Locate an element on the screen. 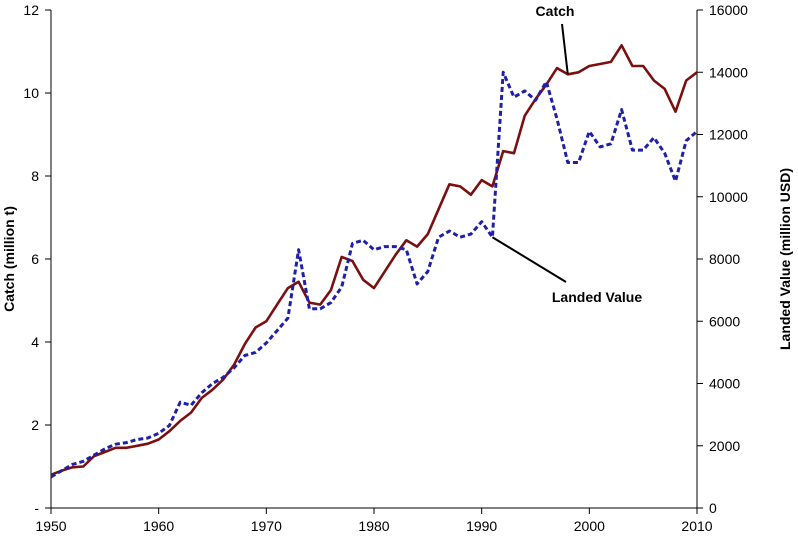  right-y-tick-label: 6000 is located at coordinates (724, 321).